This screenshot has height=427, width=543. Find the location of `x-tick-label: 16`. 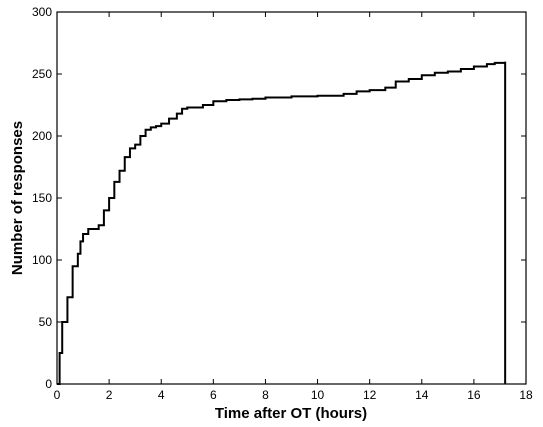

x-tick-label: 16 is located at coordinates (474, 395).